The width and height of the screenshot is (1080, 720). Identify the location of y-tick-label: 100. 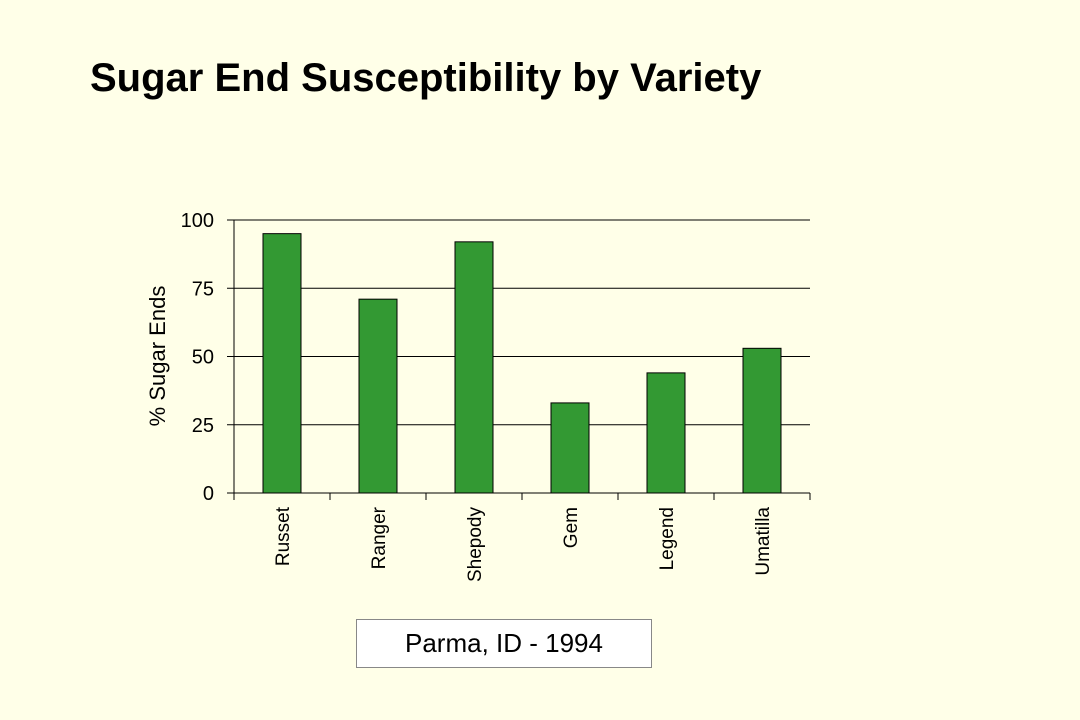
(197, 221).